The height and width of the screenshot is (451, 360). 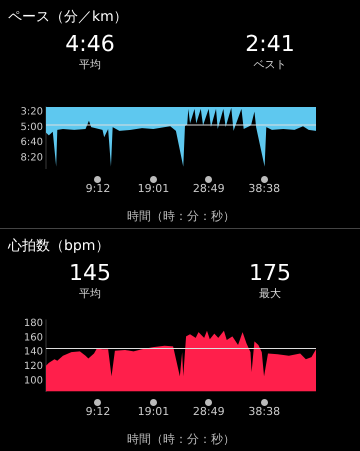 I want to click on text: 145, so click(x=90, y=273).